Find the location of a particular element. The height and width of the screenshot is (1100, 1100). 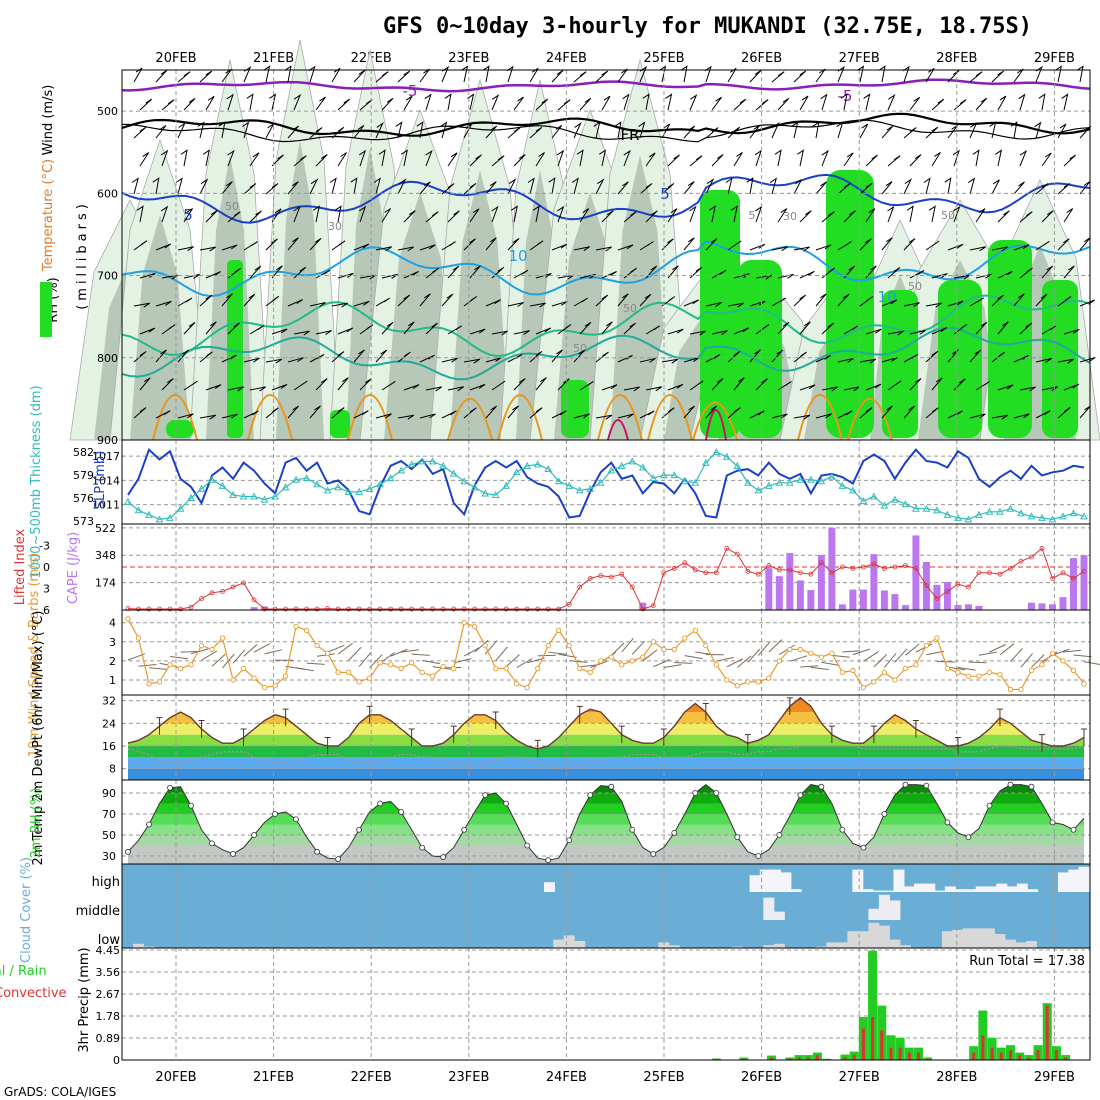

wind-speed-axis-label: 10m Wind Speed & Barbs (m/s) is located at coordinates (34, 655).